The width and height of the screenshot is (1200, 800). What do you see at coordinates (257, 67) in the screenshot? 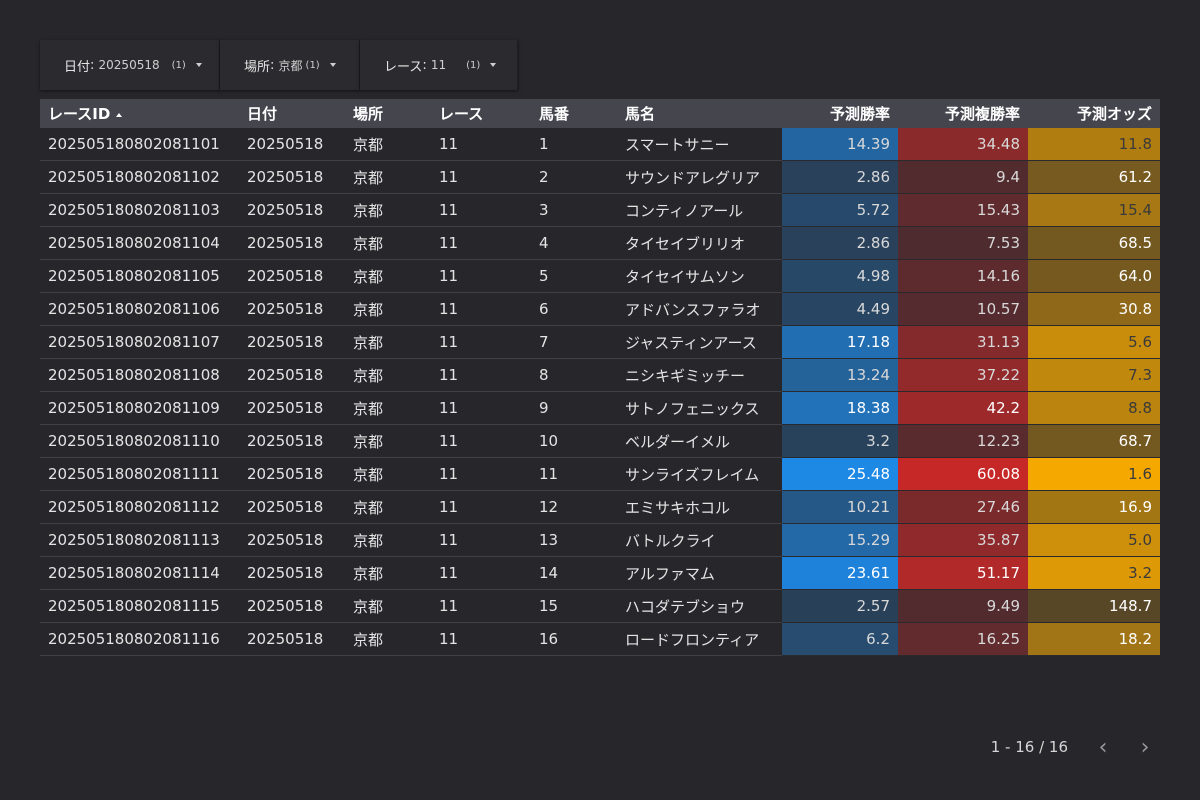
I see `filter-venue-label: 場所` at bounding box center [257, 67].